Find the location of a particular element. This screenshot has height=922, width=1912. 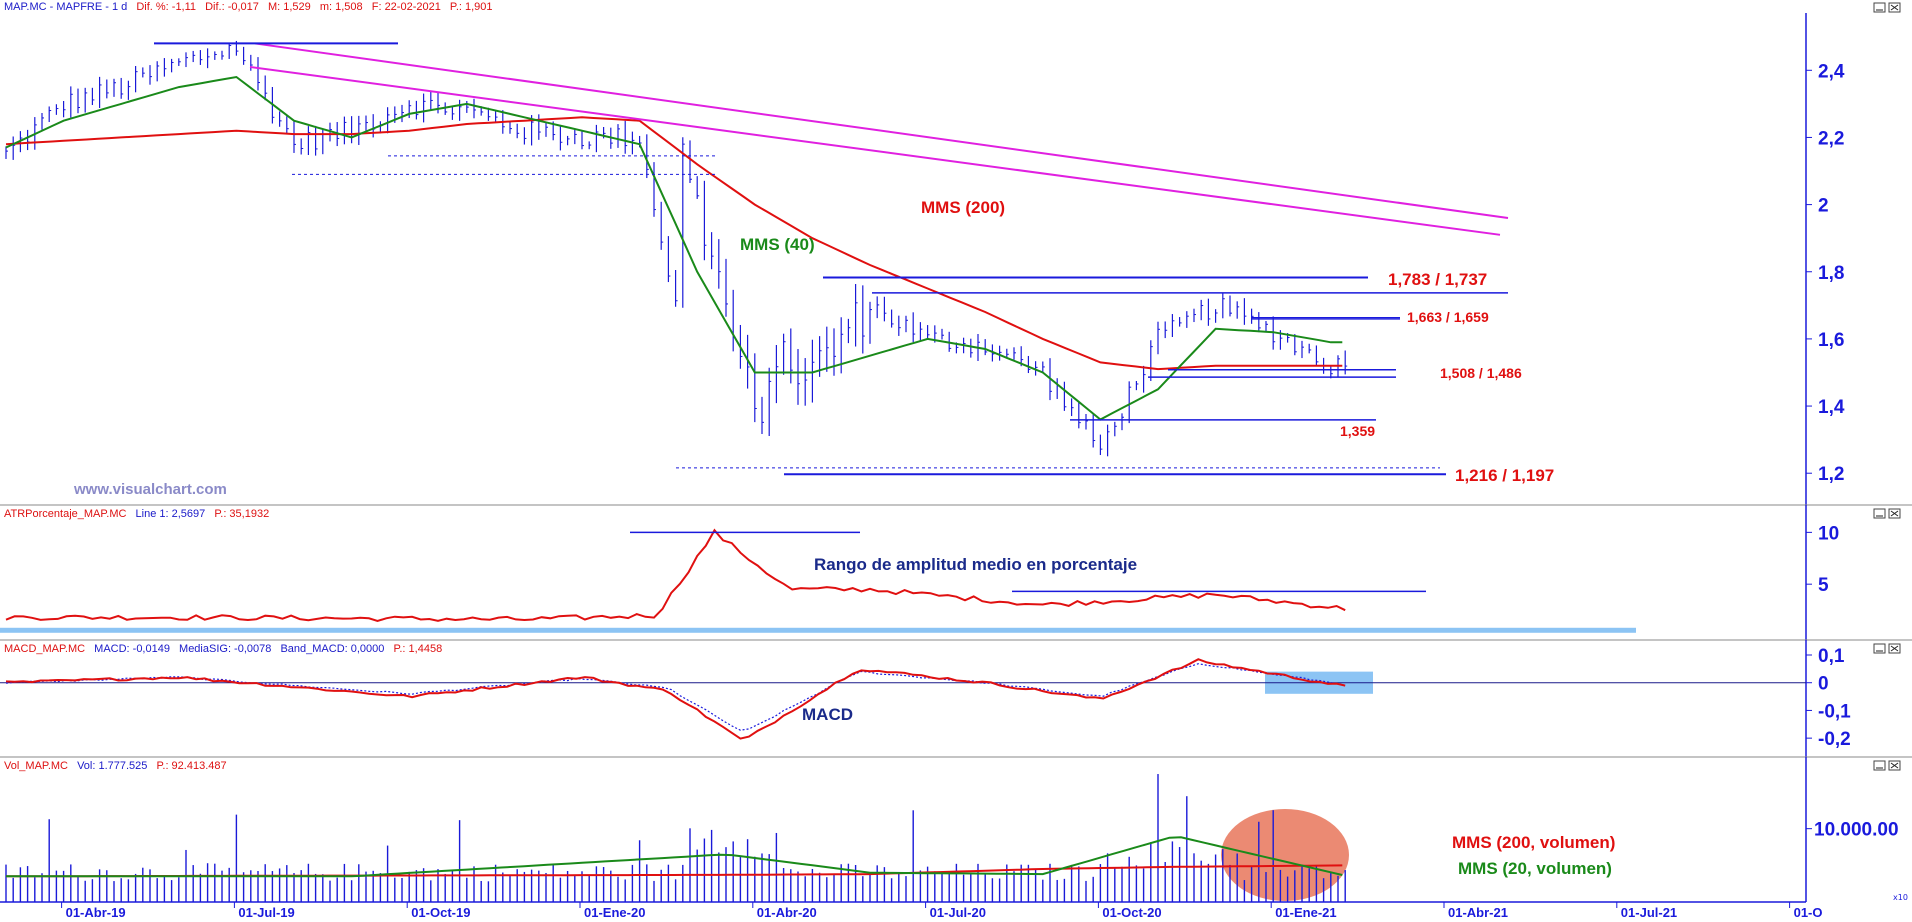

volume-sma-200-line is located at coordinates (674, 871).